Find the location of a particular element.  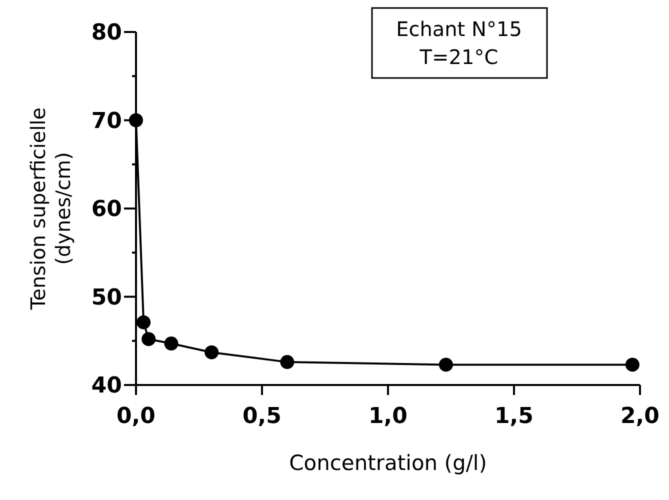

x-tick-label: 0,0 is located at coordinates (136, 416).